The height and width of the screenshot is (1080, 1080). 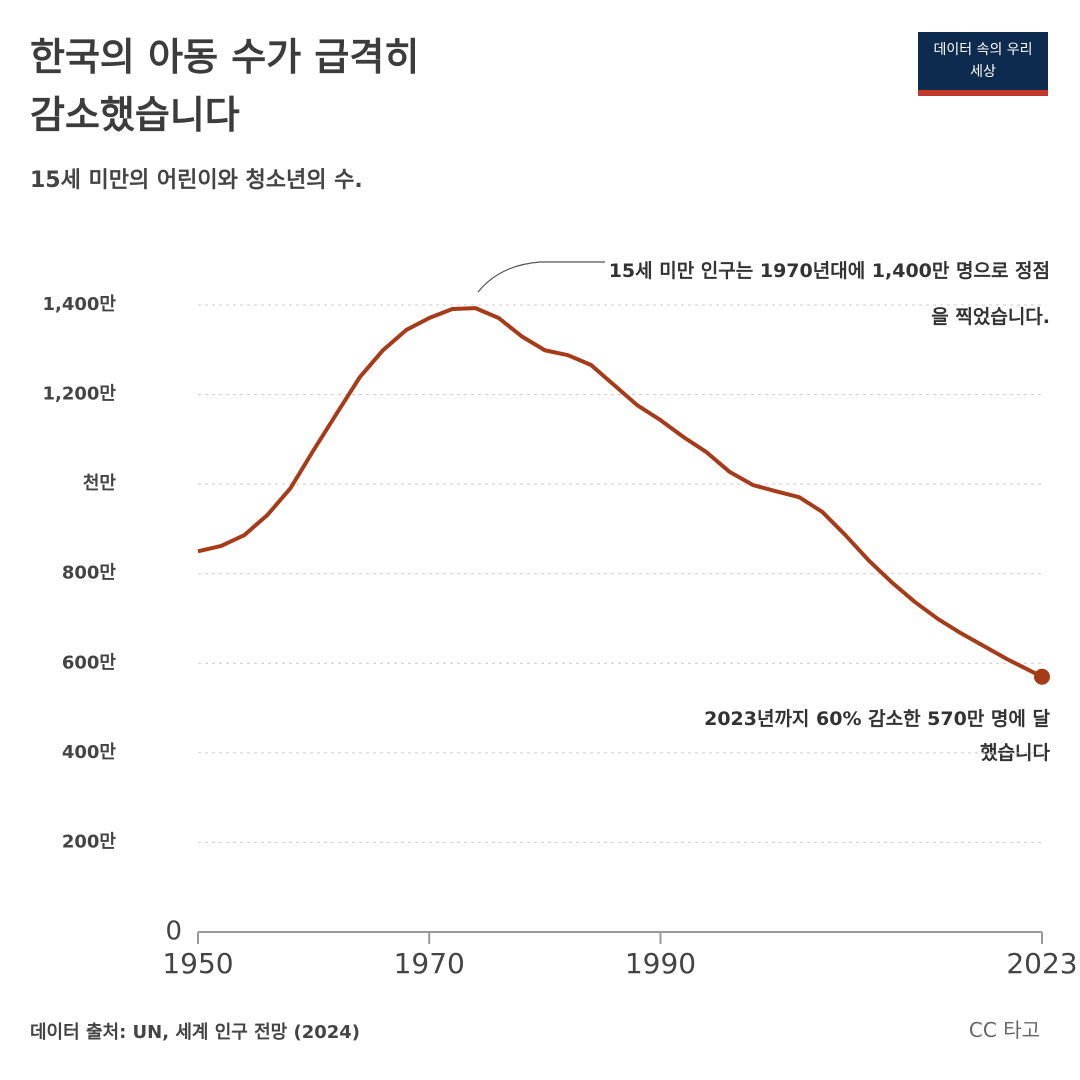 What do you see at coordinates (196, 180) in the screenshot?
I see `chart-subtitle: 15세 미만의 어린이와 청소년의 수.` at bounding box center [196, 180].